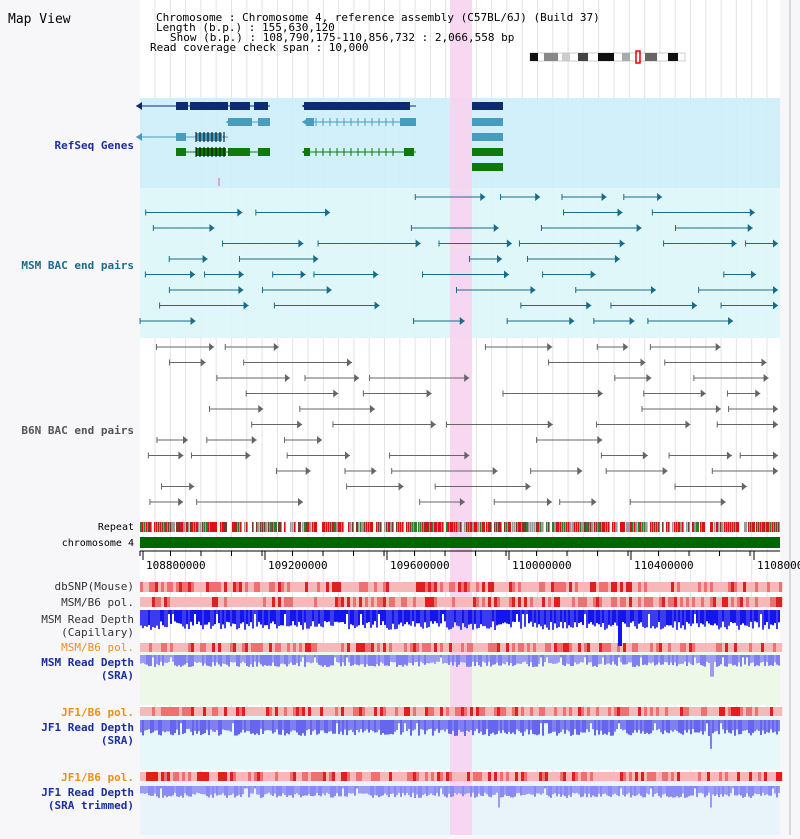 The width and height of the screenshot is (800, 839). I want to click on repeat-track, so click(460, 527).